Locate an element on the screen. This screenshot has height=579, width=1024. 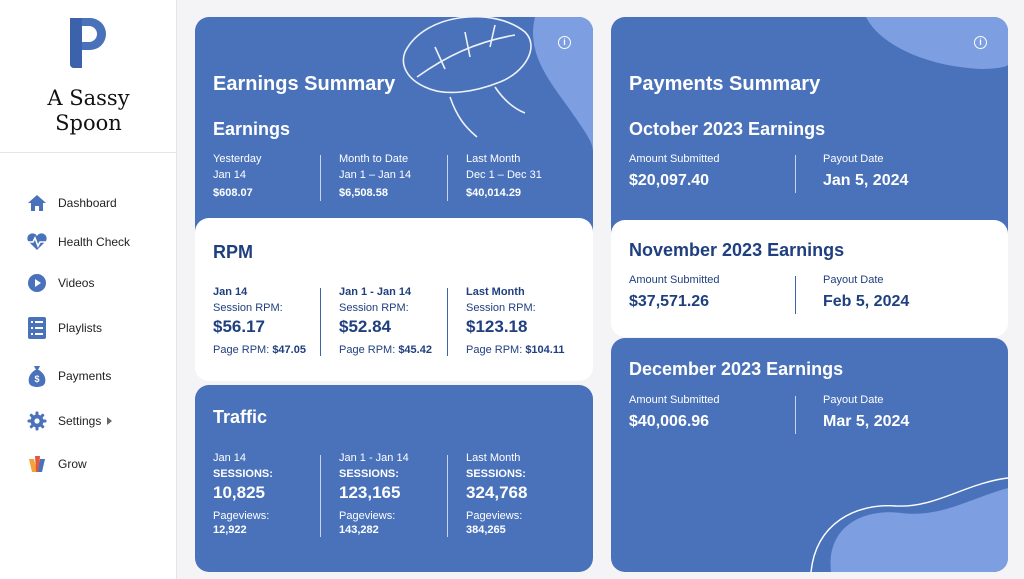
earnings-col-month-to-date: Month to Date Jan 1 – Jan 14 $6,508.58 is located at coordinates (375, 176).